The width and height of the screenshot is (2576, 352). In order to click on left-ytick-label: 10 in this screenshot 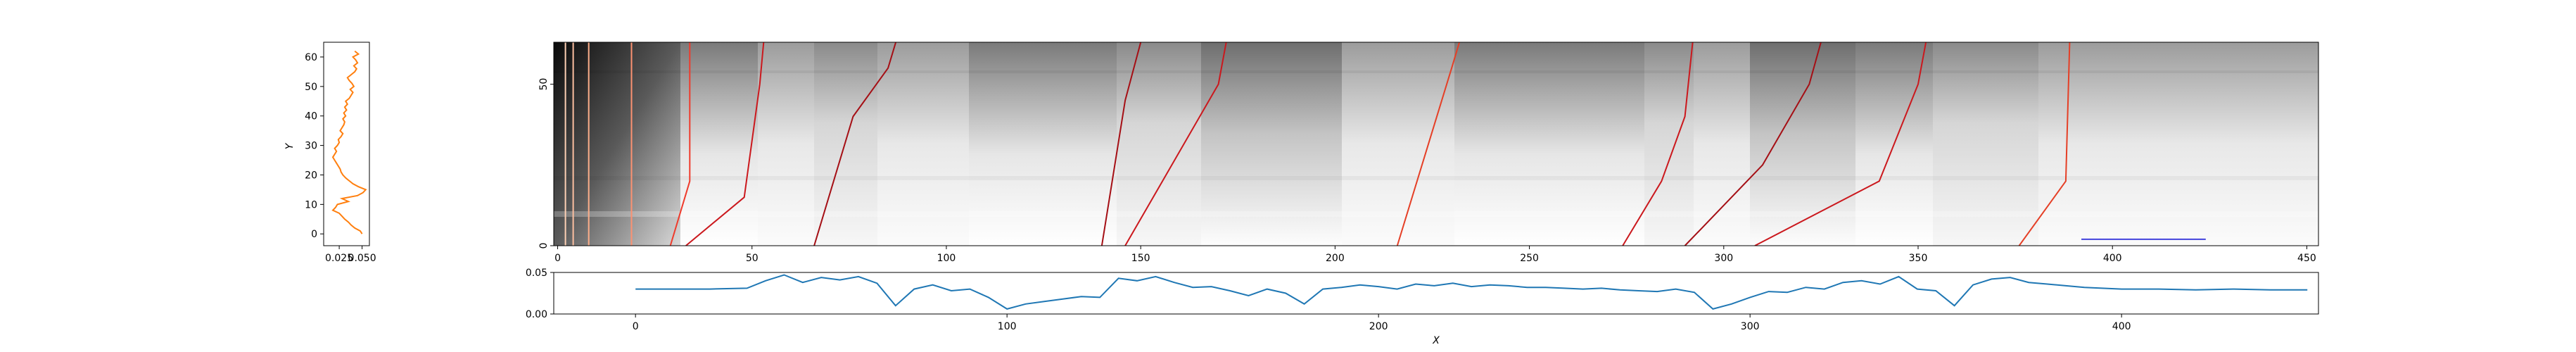, I will do `click(311, 204)`.